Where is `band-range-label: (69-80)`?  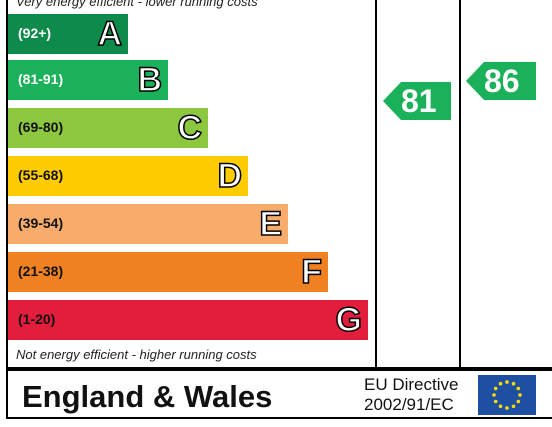 band-range-label: (69-80) is located at coordinates (41, 127).